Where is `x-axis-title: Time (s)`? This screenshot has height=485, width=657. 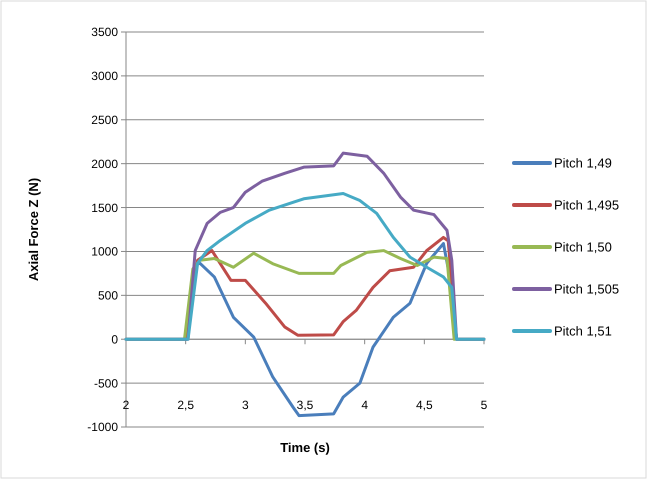
x-axis-title: Time (s) is located at coordinates (305, 447).